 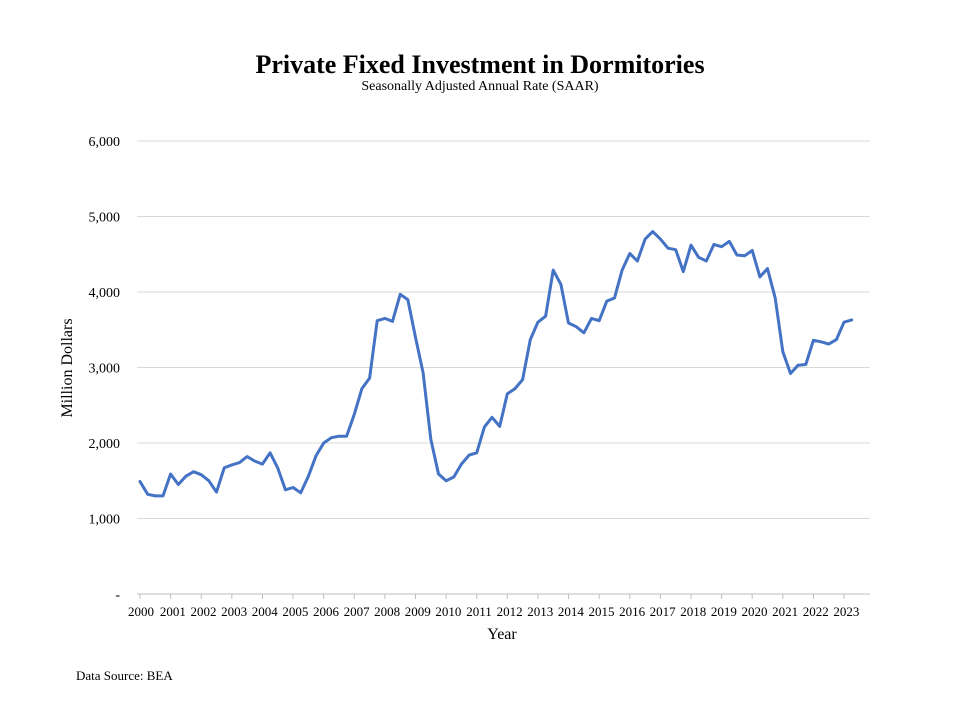 What do you see at coordinates (816, 611) in the screenshot?
I see `x-tick-label: 2022` at bounding box center [816, 611].